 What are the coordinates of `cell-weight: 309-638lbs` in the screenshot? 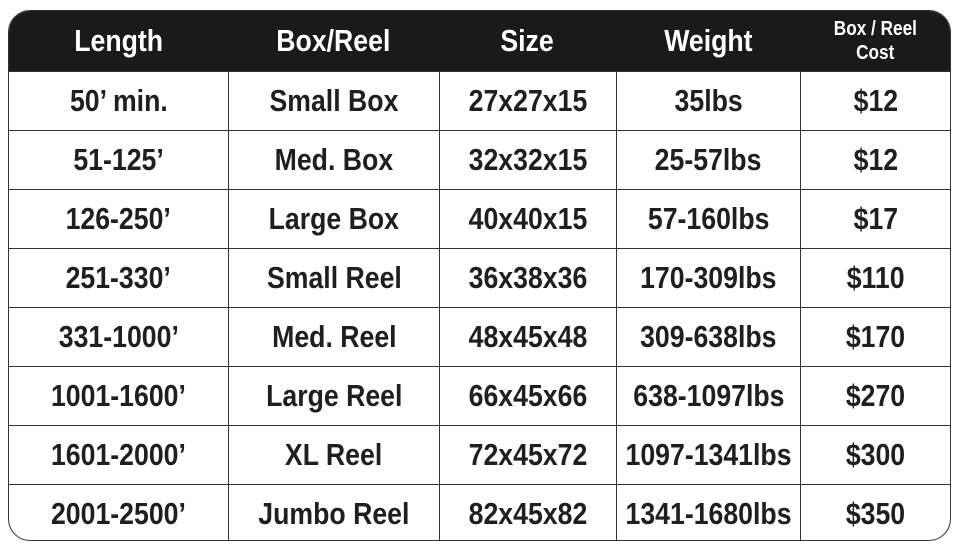 It's located at (708, 337).